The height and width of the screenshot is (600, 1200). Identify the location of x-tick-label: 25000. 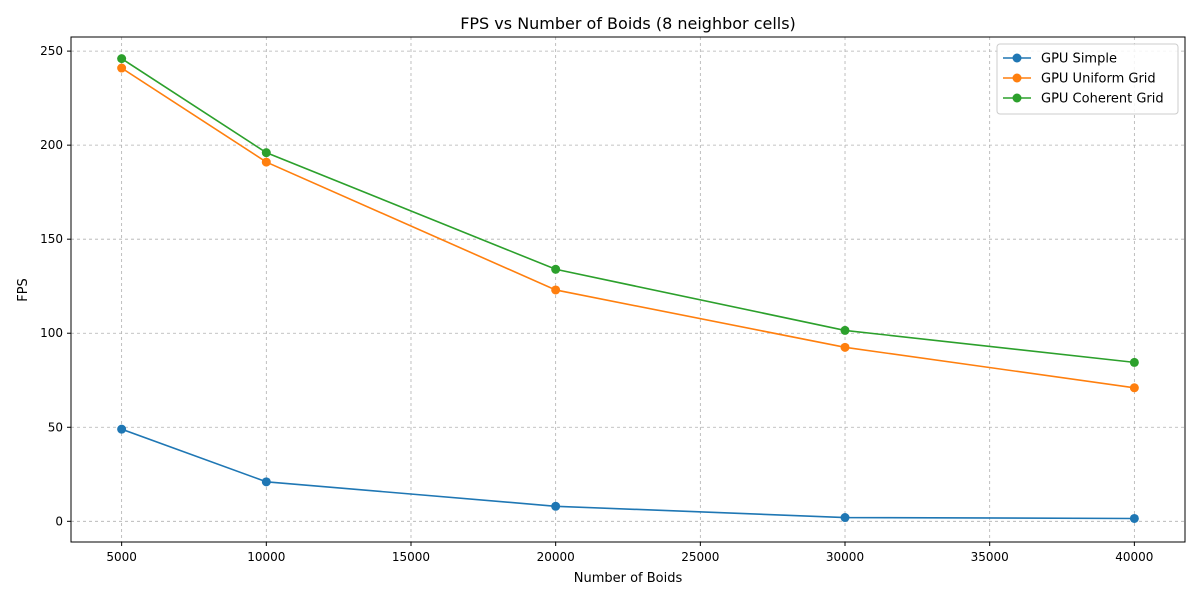
(700, 557).